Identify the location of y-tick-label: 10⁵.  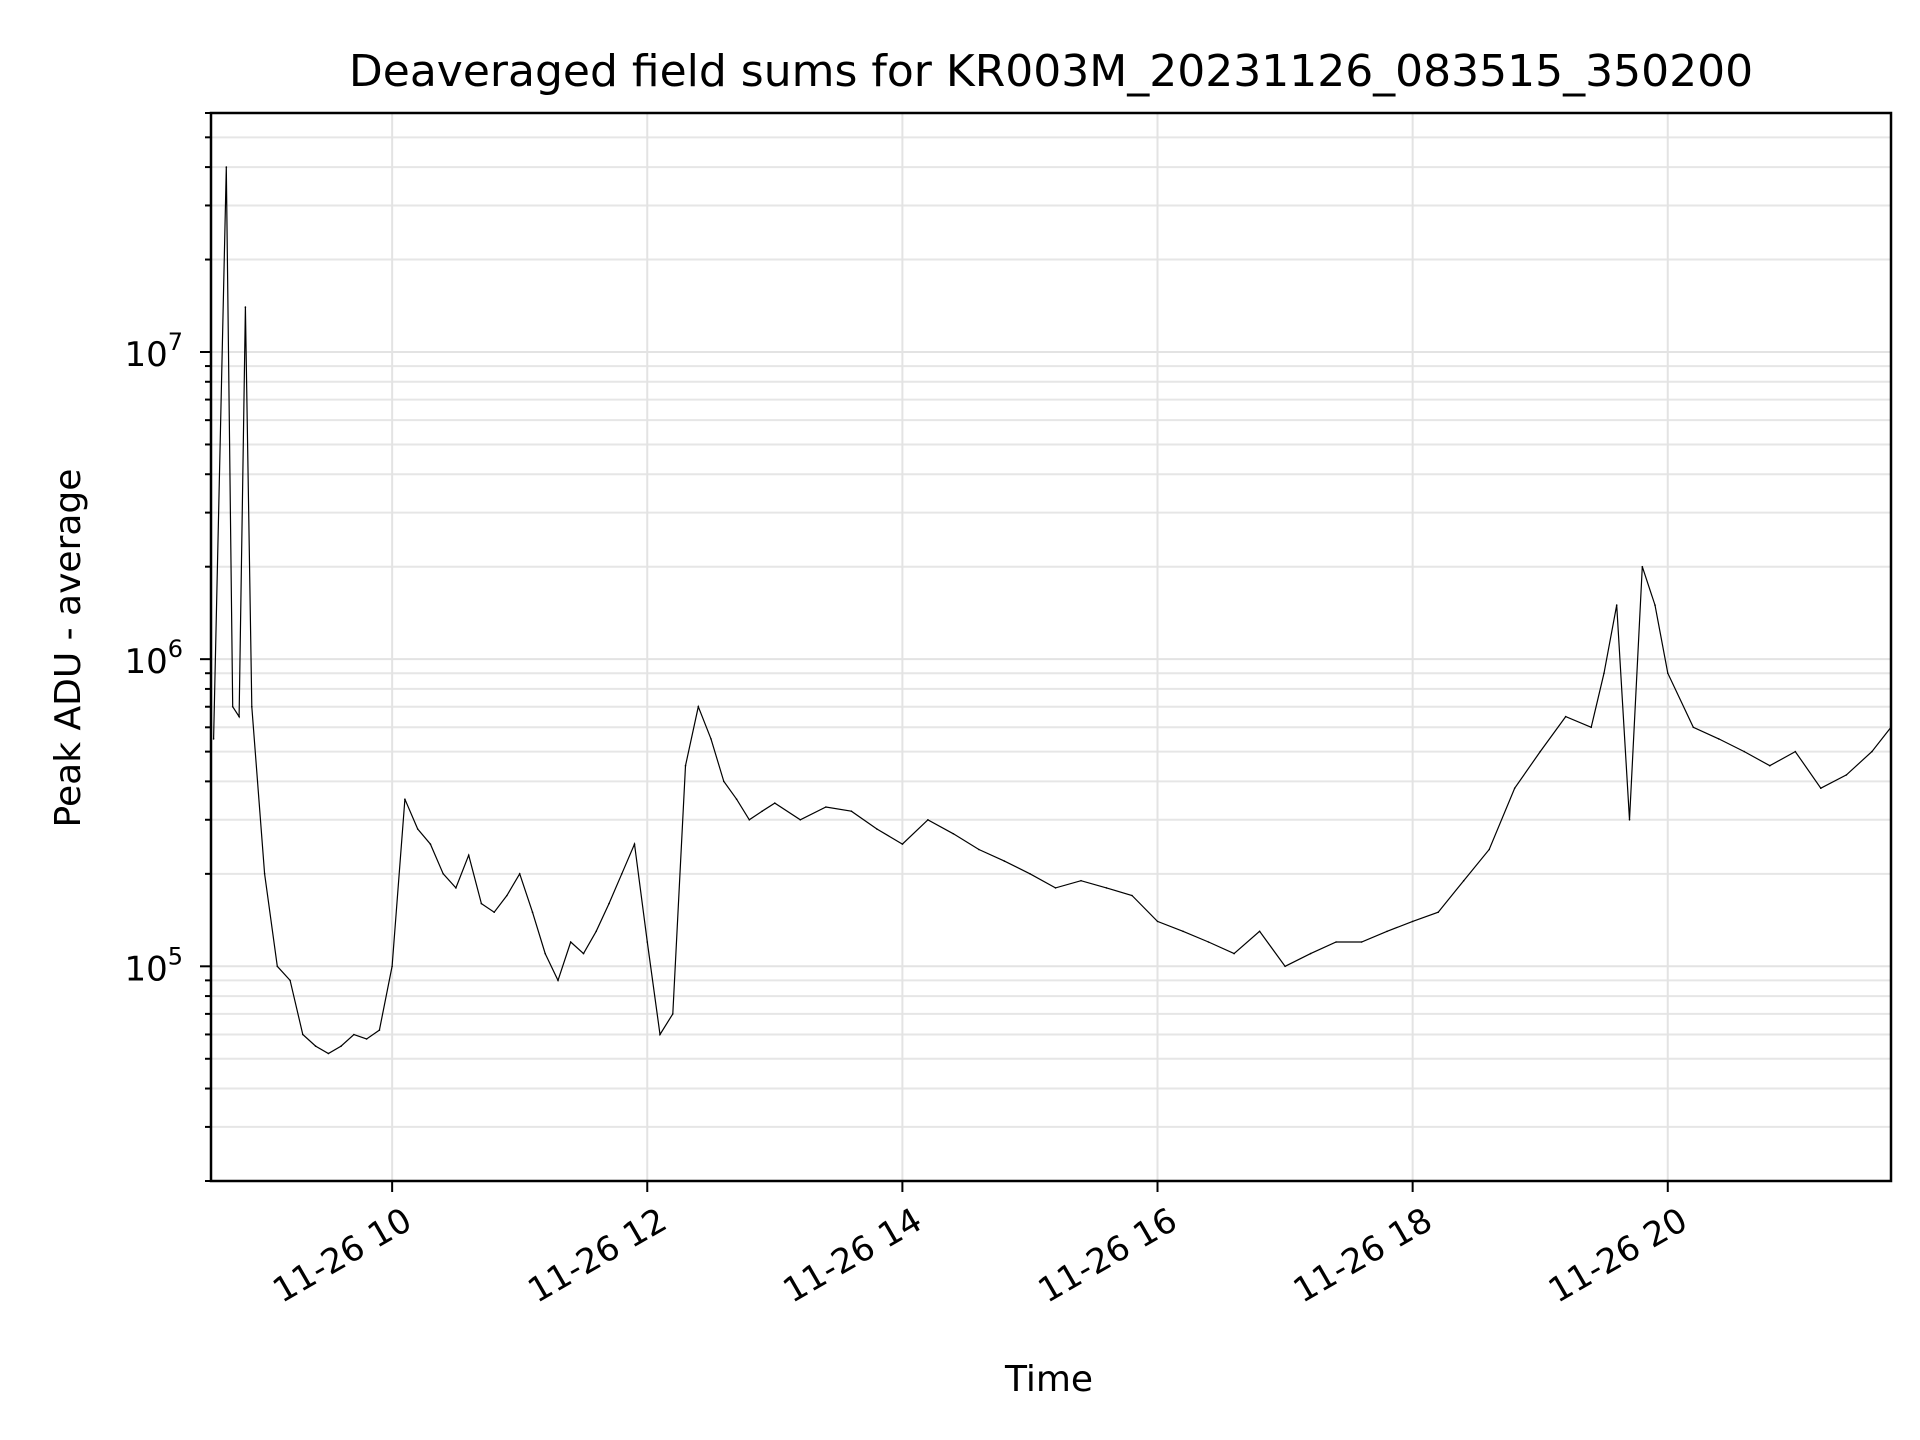
(153, 965).